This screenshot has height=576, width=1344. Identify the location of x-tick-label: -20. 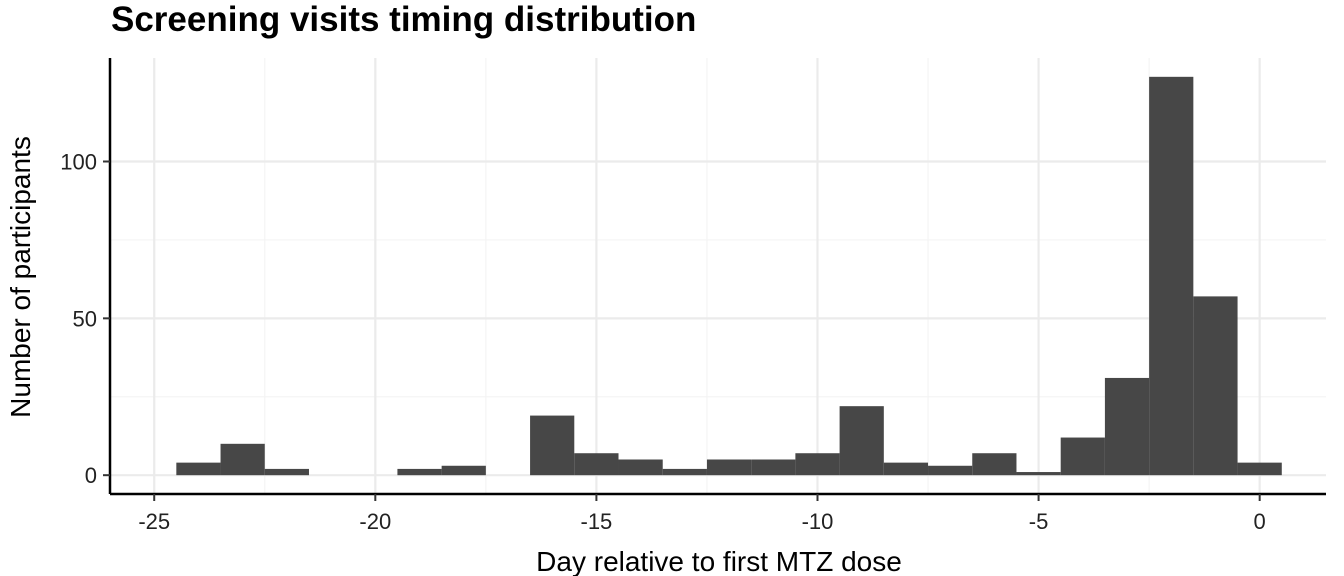
(375, 521).